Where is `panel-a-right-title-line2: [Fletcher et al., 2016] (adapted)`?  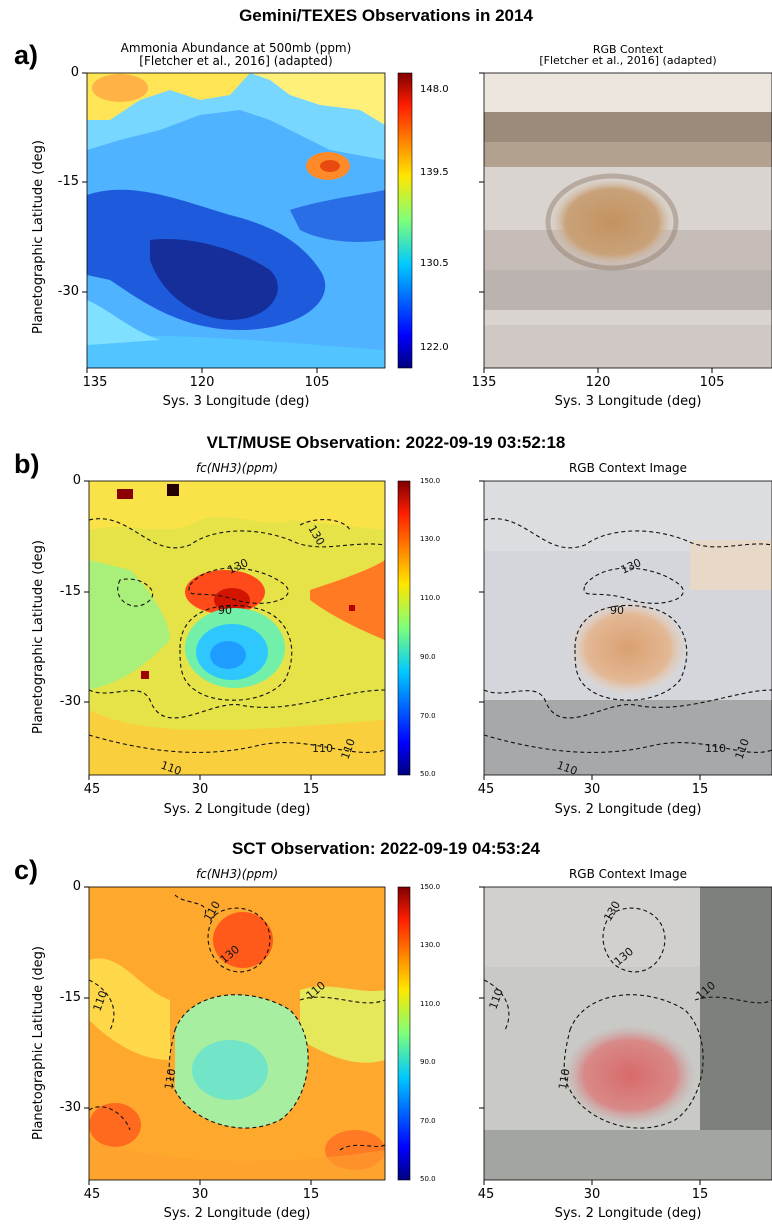 panel-a-right-title-line2: [Fletcher et al., 2016] (adapted) is located at coordinates (628, 60).